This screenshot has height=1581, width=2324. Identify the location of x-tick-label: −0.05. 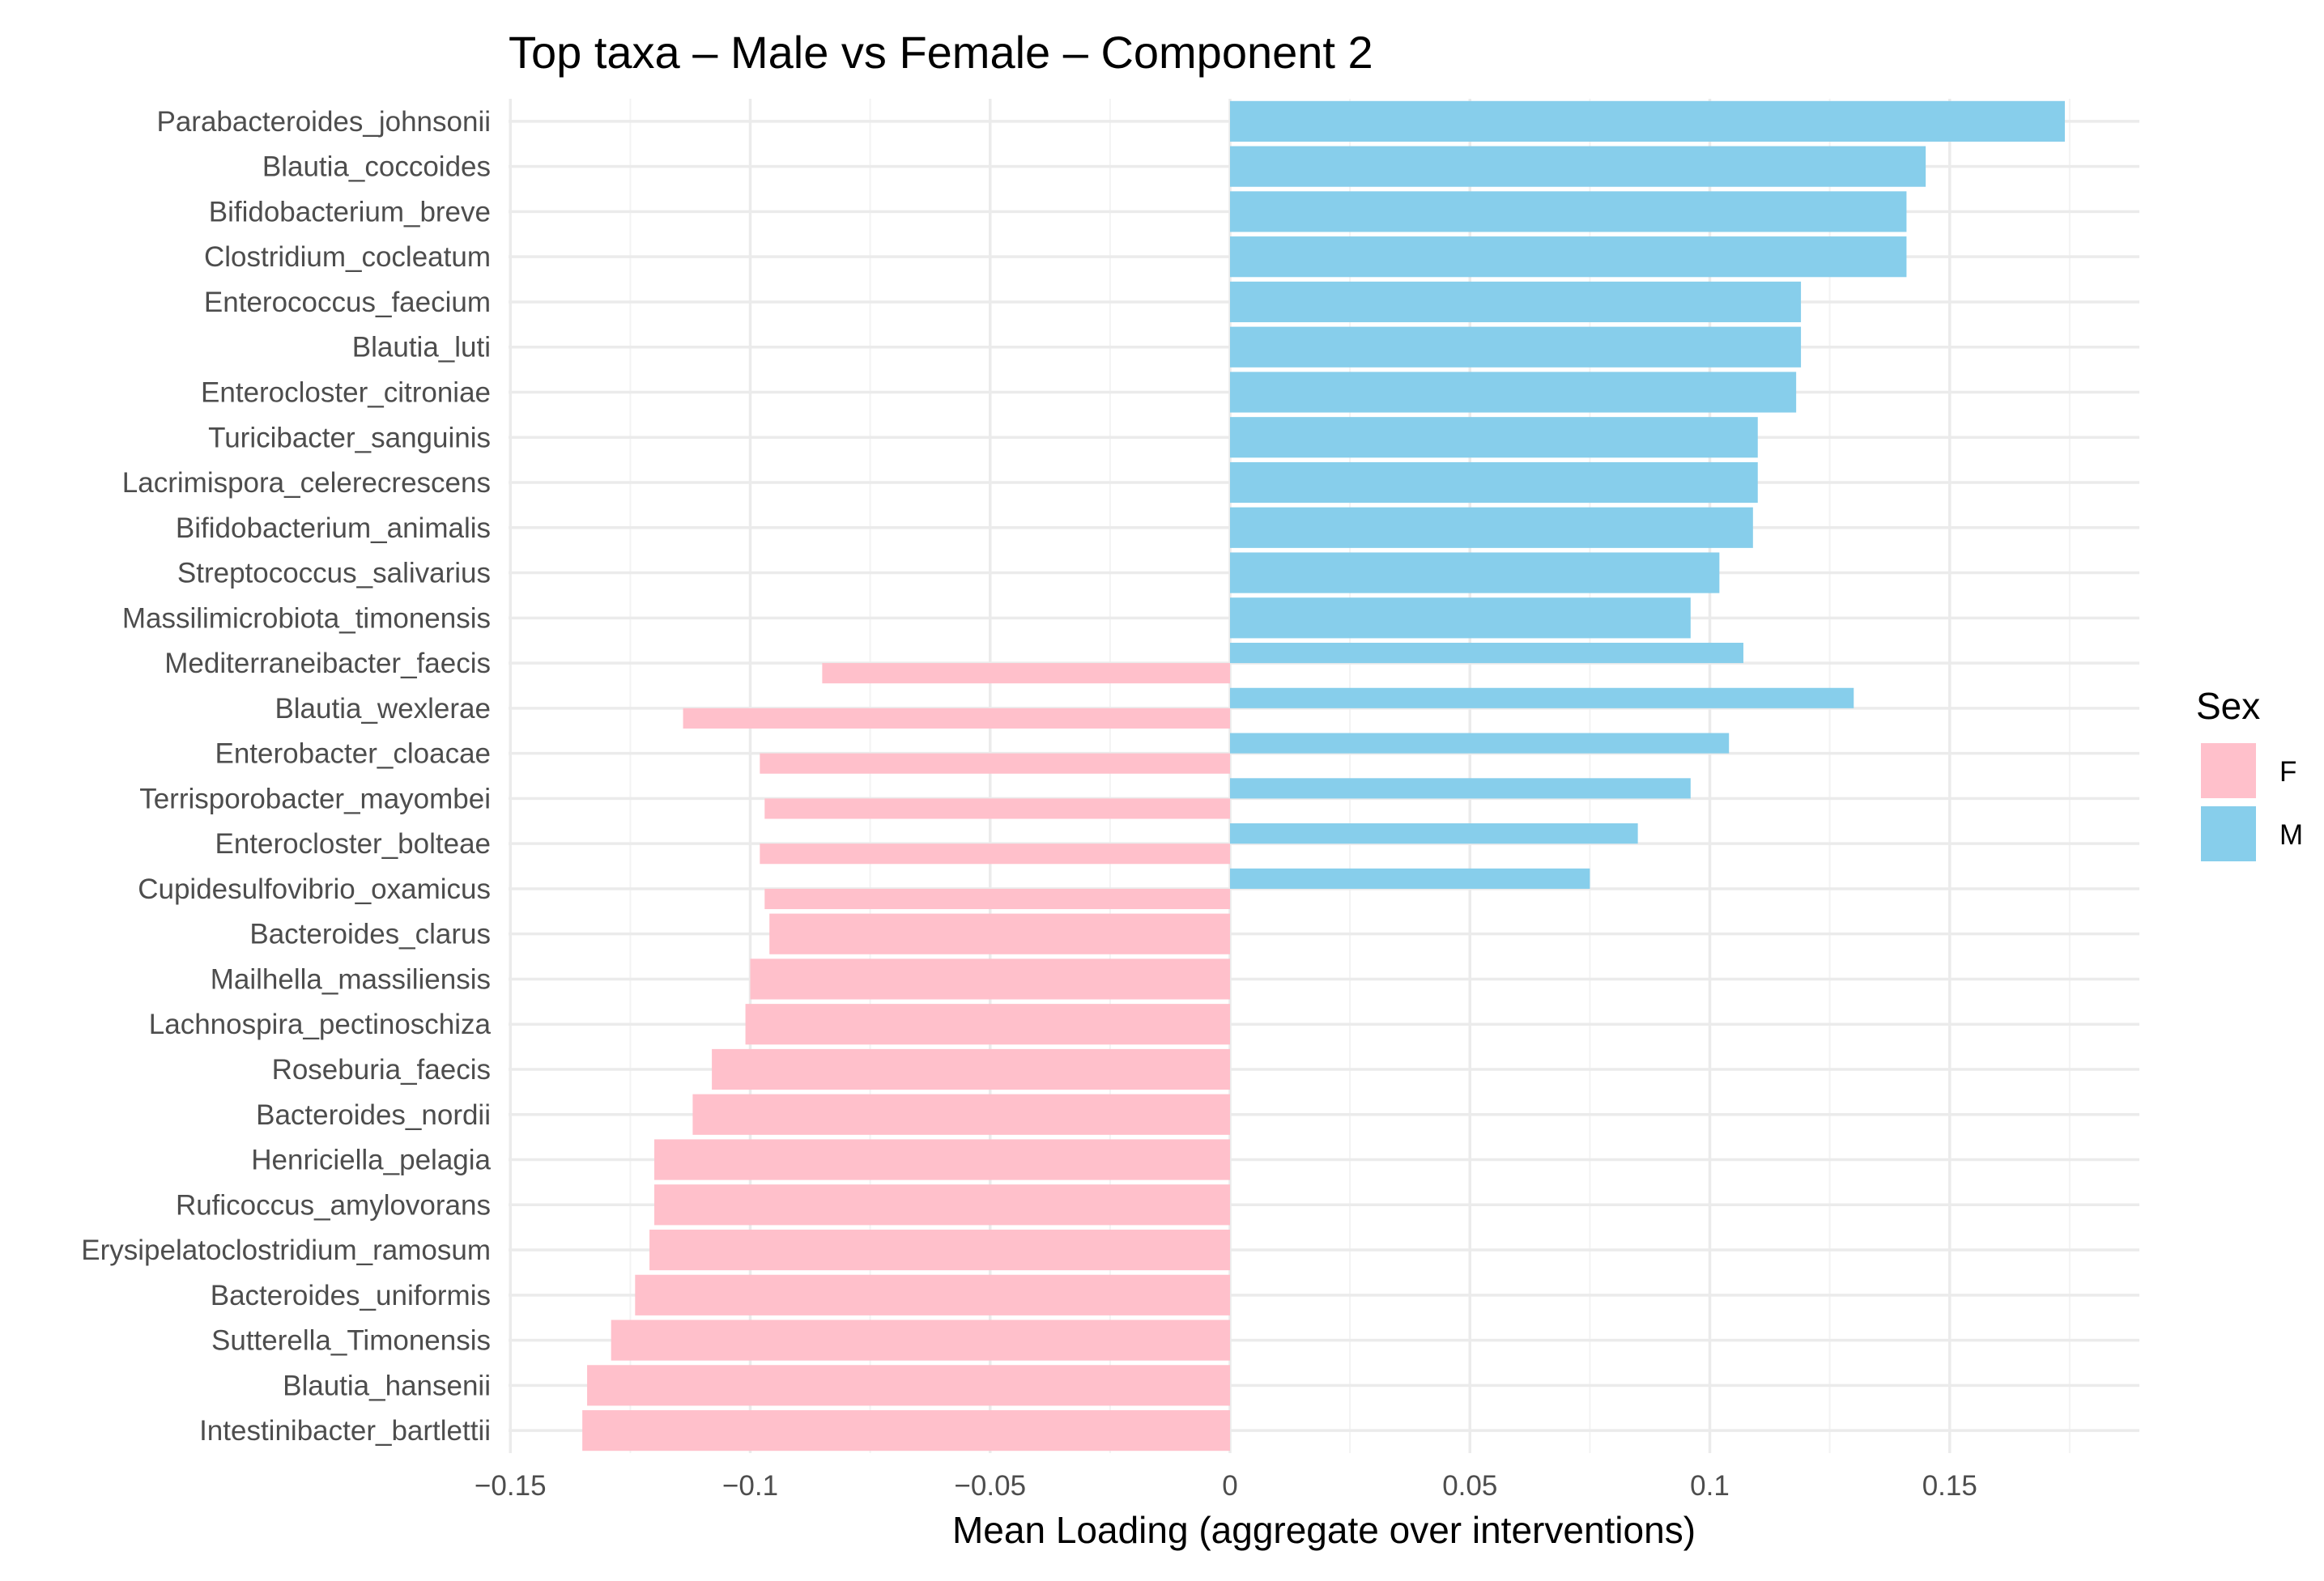
(990, 1486).